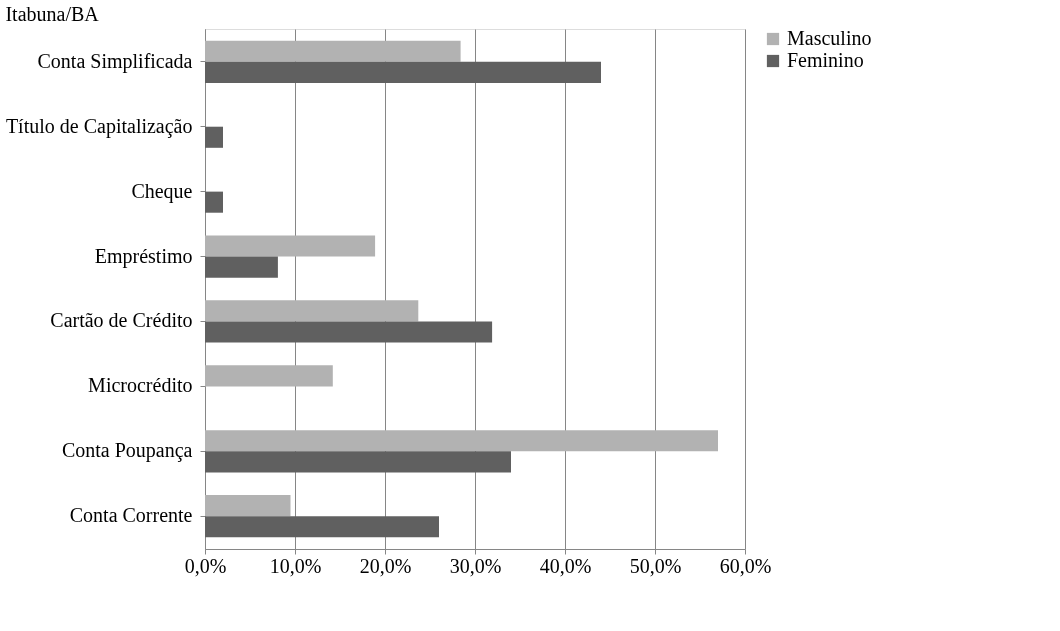 This screenshot has width=1060, height=631. Describe the element at coordinates (655, 565) in the screenshot. I see `x-tick-label: 50,0%` at that location.